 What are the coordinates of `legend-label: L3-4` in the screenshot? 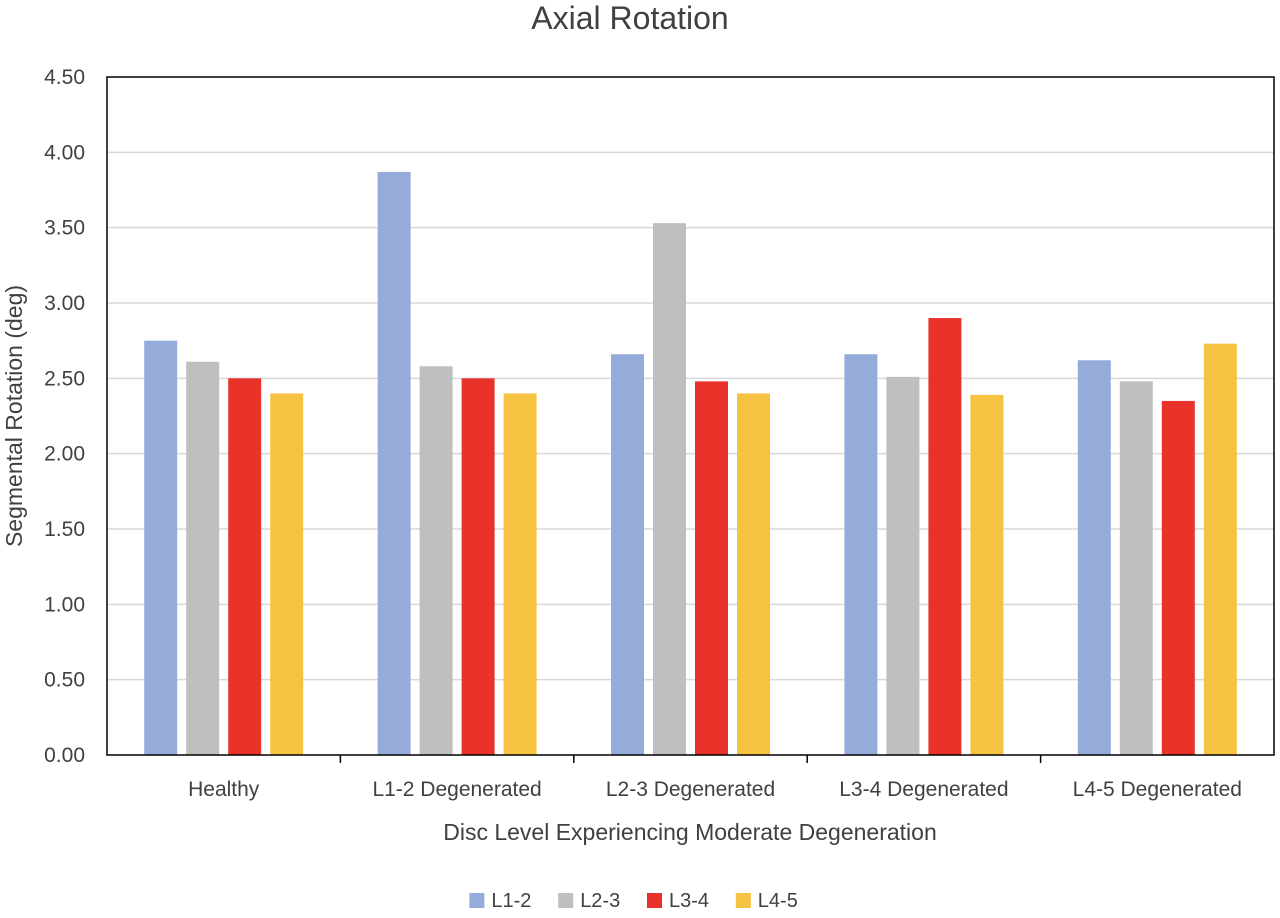 It's located at (689, 901).